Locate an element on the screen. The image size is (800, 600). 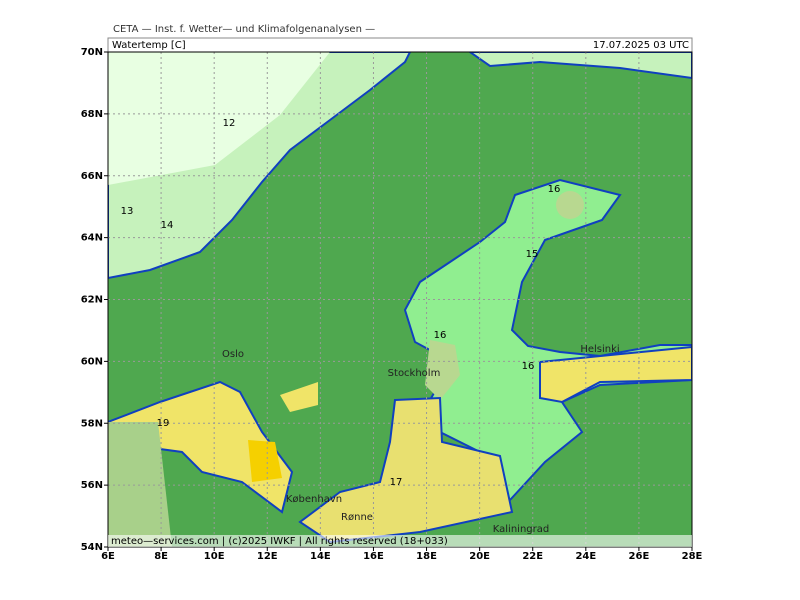
place-label: Oslo is located at coordinates (233, 354).